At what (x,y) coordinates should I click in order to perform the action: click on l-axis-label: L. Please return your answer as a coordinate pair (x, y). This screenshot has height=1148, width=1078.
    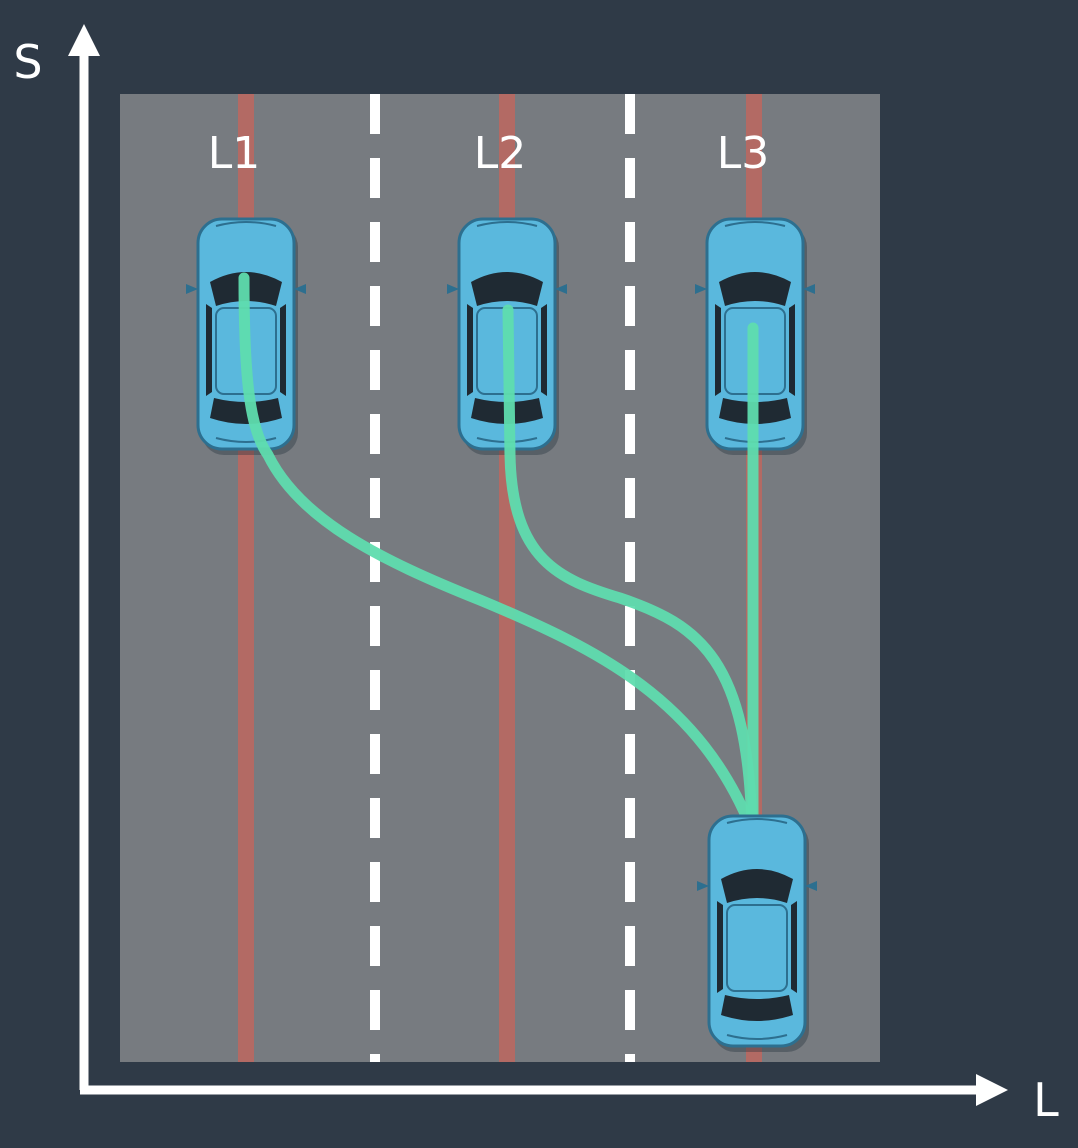
    Looking at the image, I should click on (1046, 1100).